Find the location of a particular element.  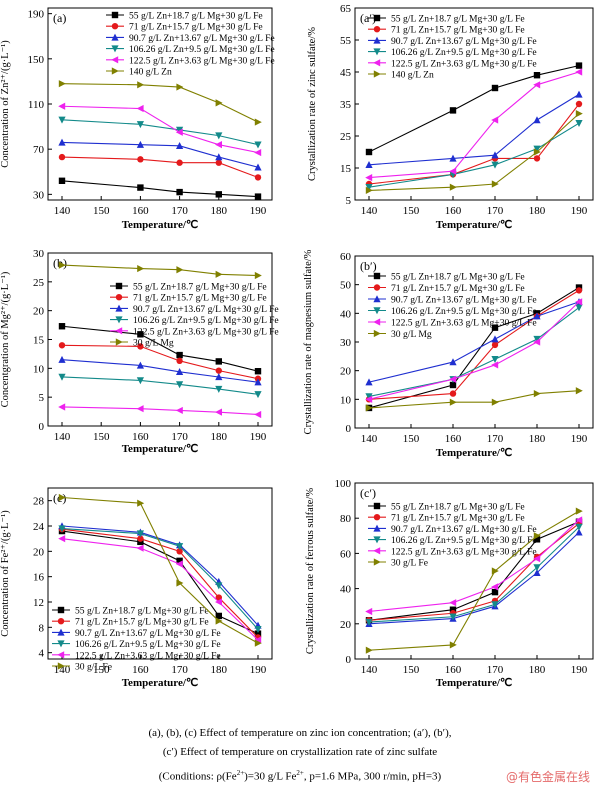

panel-label: (a) is located at coordinates (59, 18).